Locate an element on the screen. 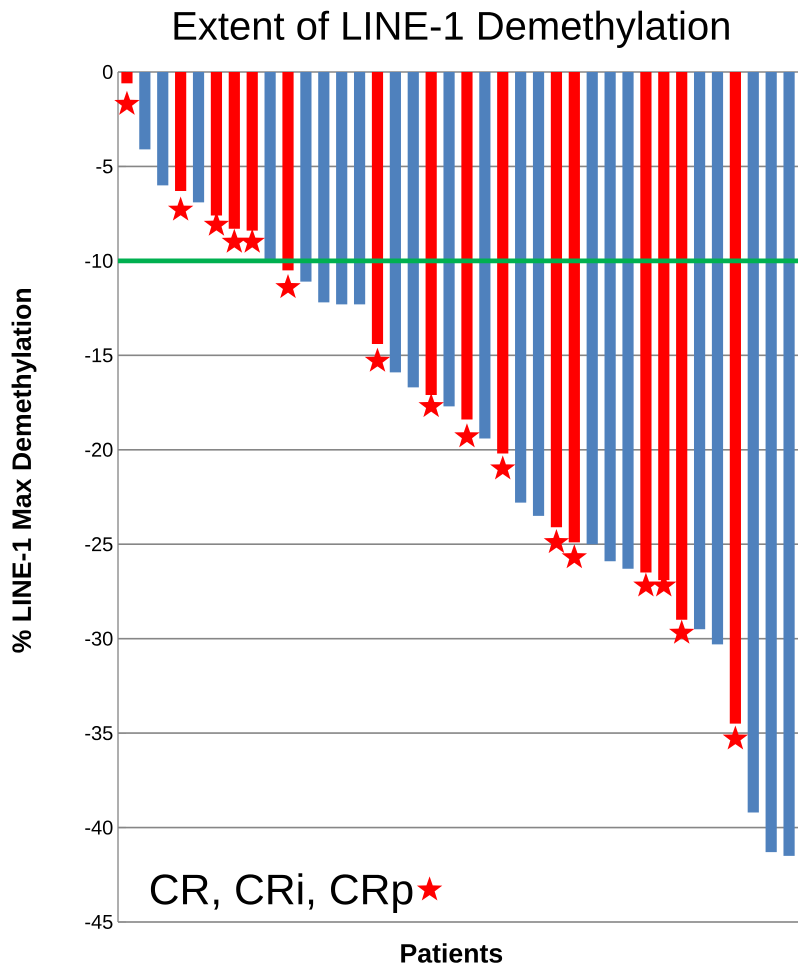 The width and height of the screenshot is (798, 969). chart-title: Extent of LINE-1 Demethylation is located at coordinates (451, 29).